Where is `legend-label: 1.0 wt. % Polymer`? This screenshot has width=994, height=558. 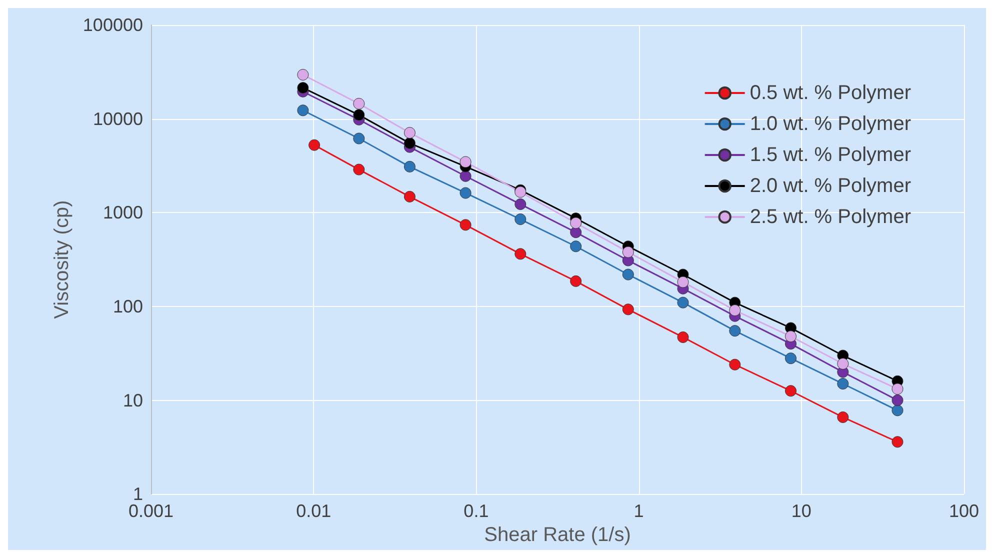 legend-label: 1.0 wt. % Polymer is located at coordinates (831, 124).